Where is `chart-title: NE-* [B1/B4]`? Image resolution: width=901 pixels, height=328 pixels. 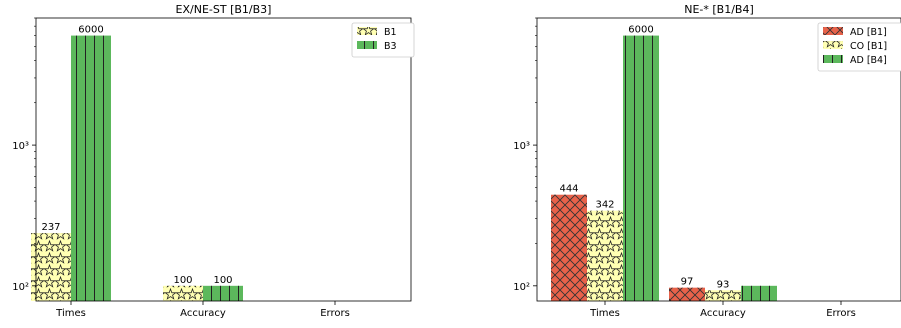 chart-title: NE-* [B1/B4] is located at coordinates (719, 9).